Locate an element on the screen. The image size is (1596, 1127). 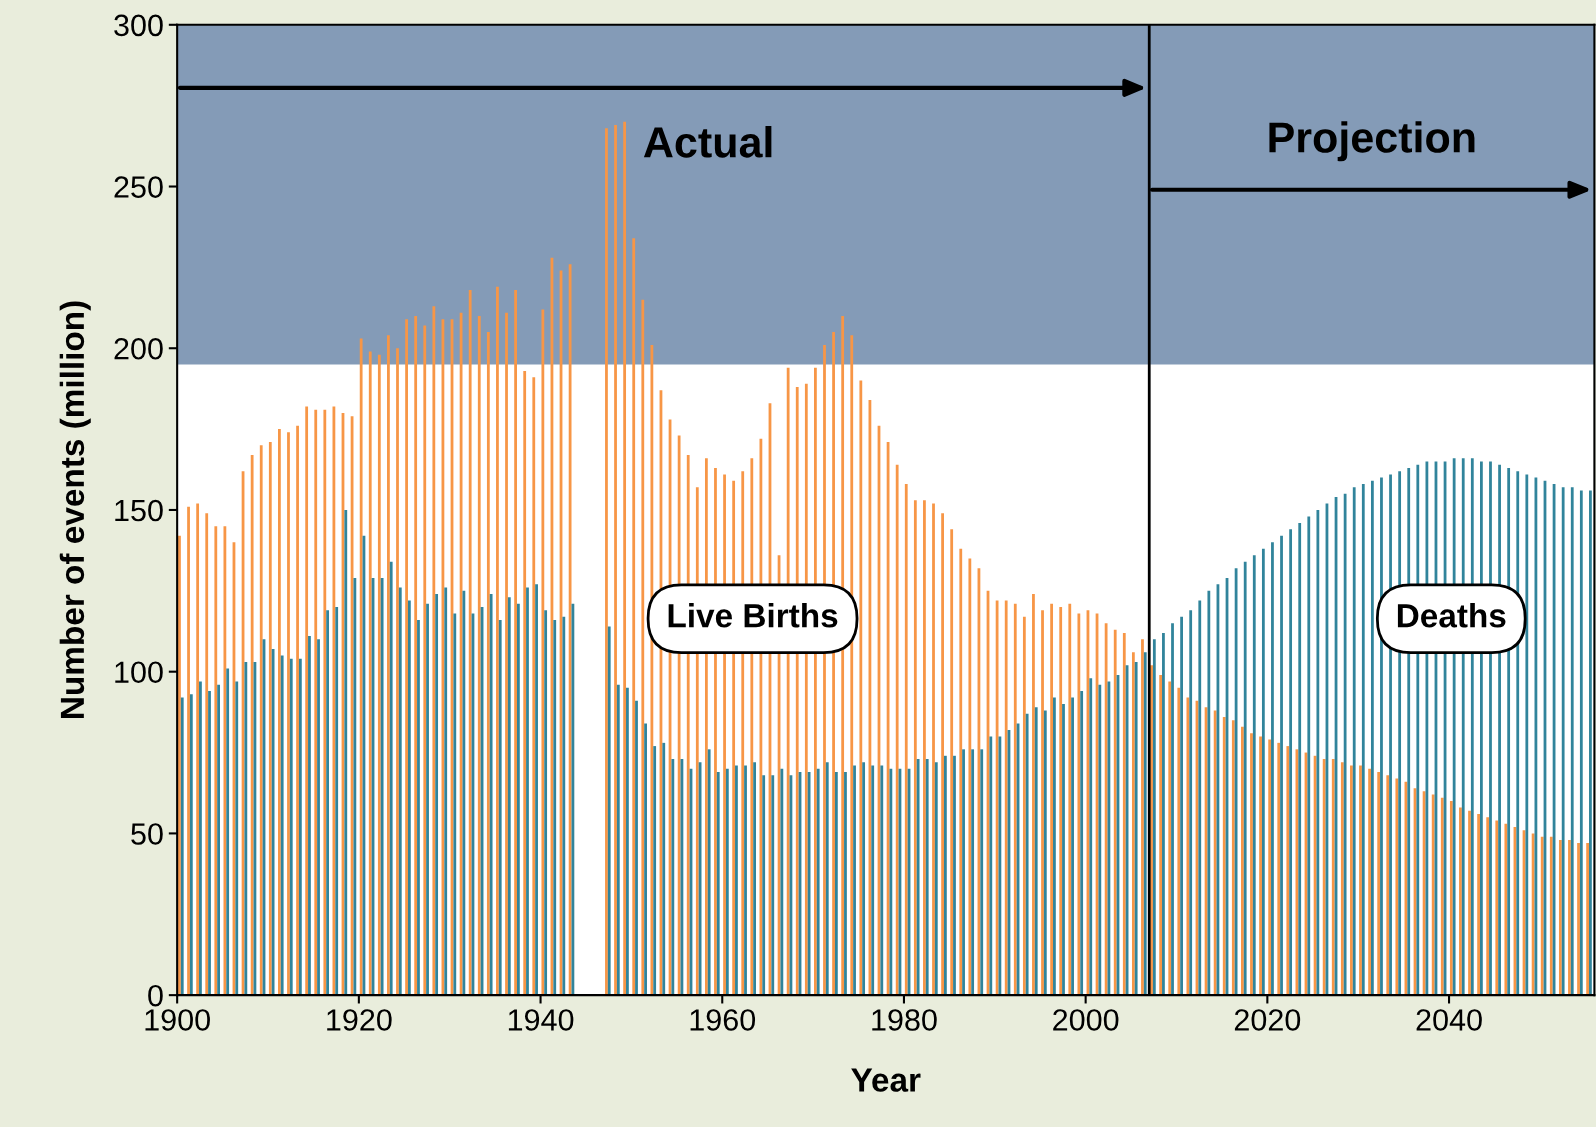
y-axis-title: Number of events (million) is located at coordinates (75, 509).